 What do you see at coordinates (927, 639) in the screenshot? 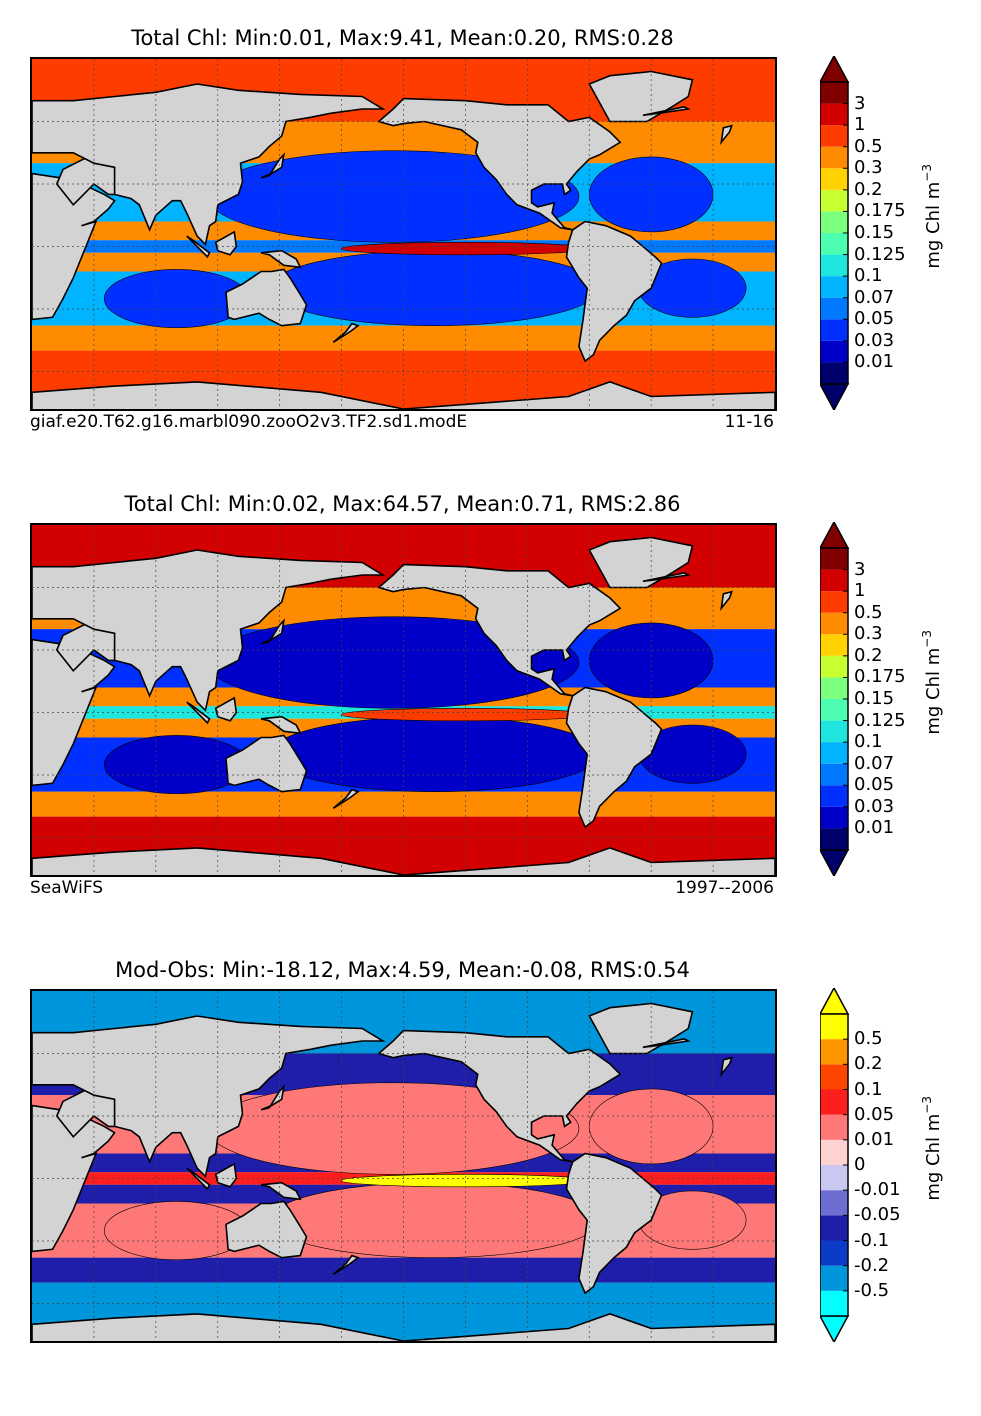
I see `colorbar-label-exp: −3` at bounding box center [927, 639].